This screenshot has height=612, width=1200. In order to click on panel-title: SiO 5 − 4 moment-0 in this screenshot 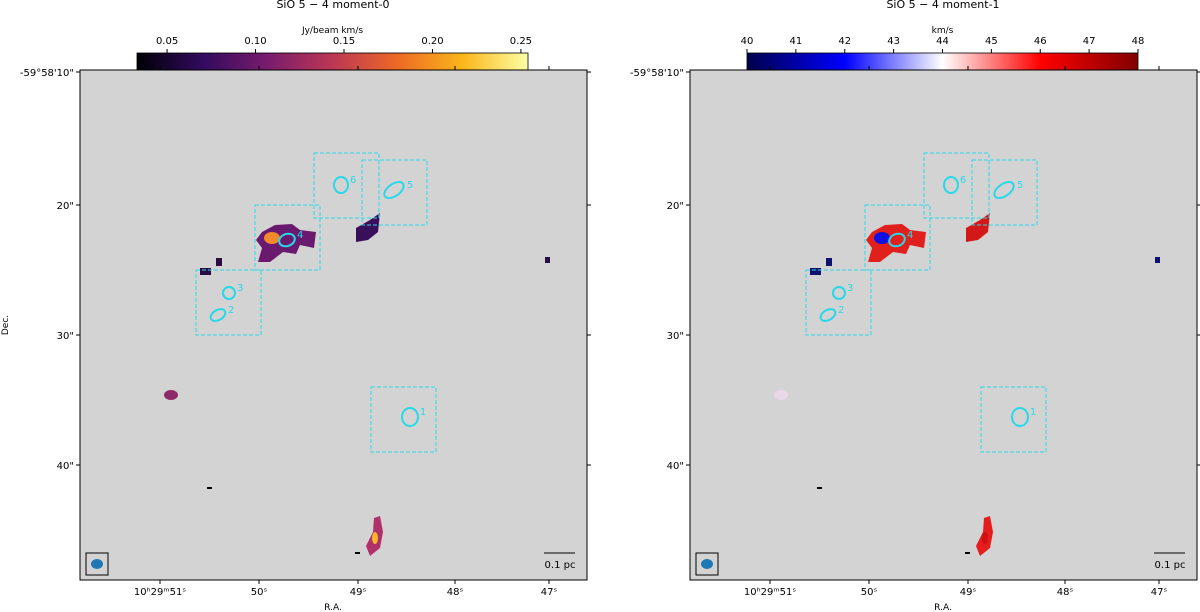, I will do `click(332, 5)`.